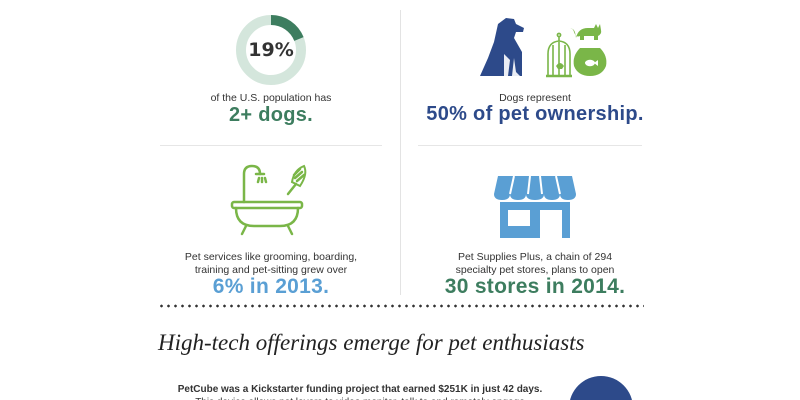 The width and height of the screenshot is (800, 400). Describe the element at coordinates (530, 145) in the screenshot. I see `horizontal-divider-right` at that location.